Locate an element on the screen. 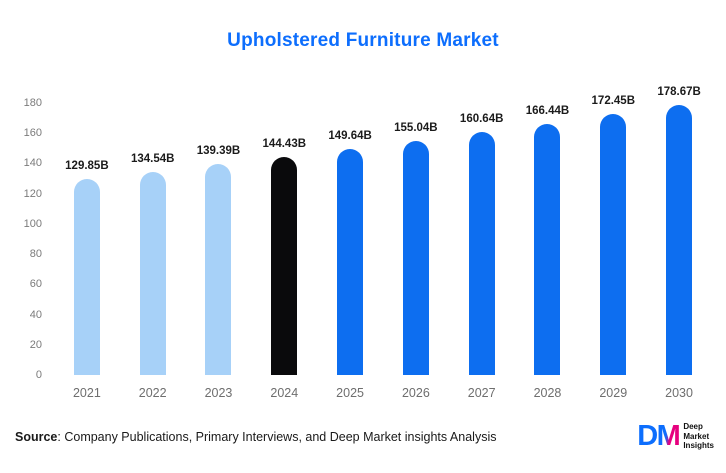  x-tick-label: 2025 is located at coordinates (350, 393).